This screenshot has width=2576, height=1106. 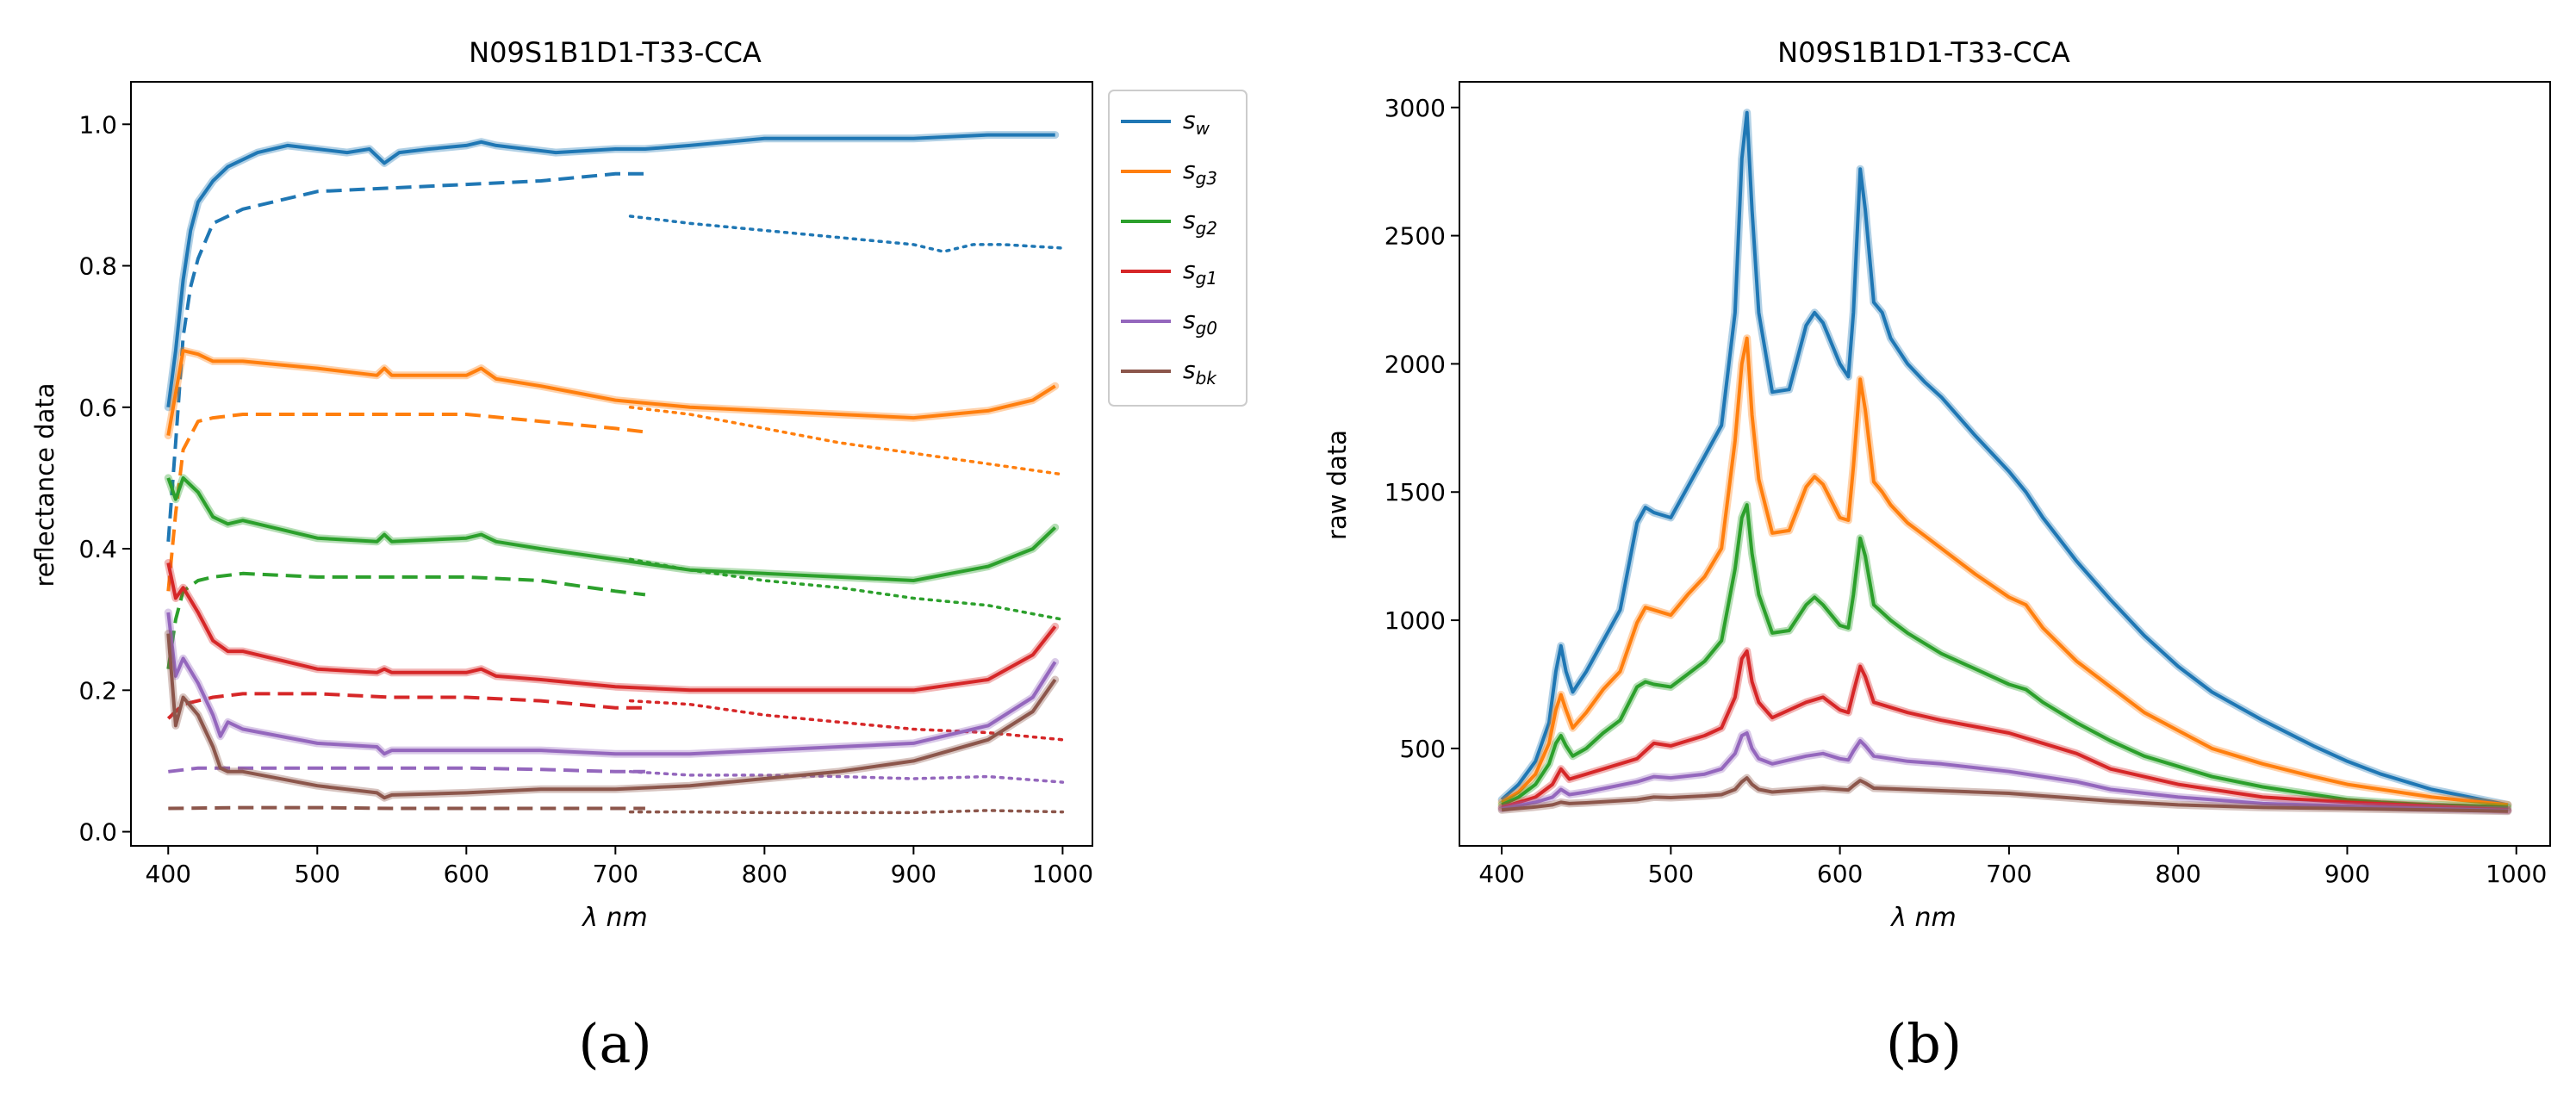 What do you see at coordinates (98, 690) in the screenshot?
I see `chart-a-ytick-label-1: 0.2` at bounding box center [98, 690].